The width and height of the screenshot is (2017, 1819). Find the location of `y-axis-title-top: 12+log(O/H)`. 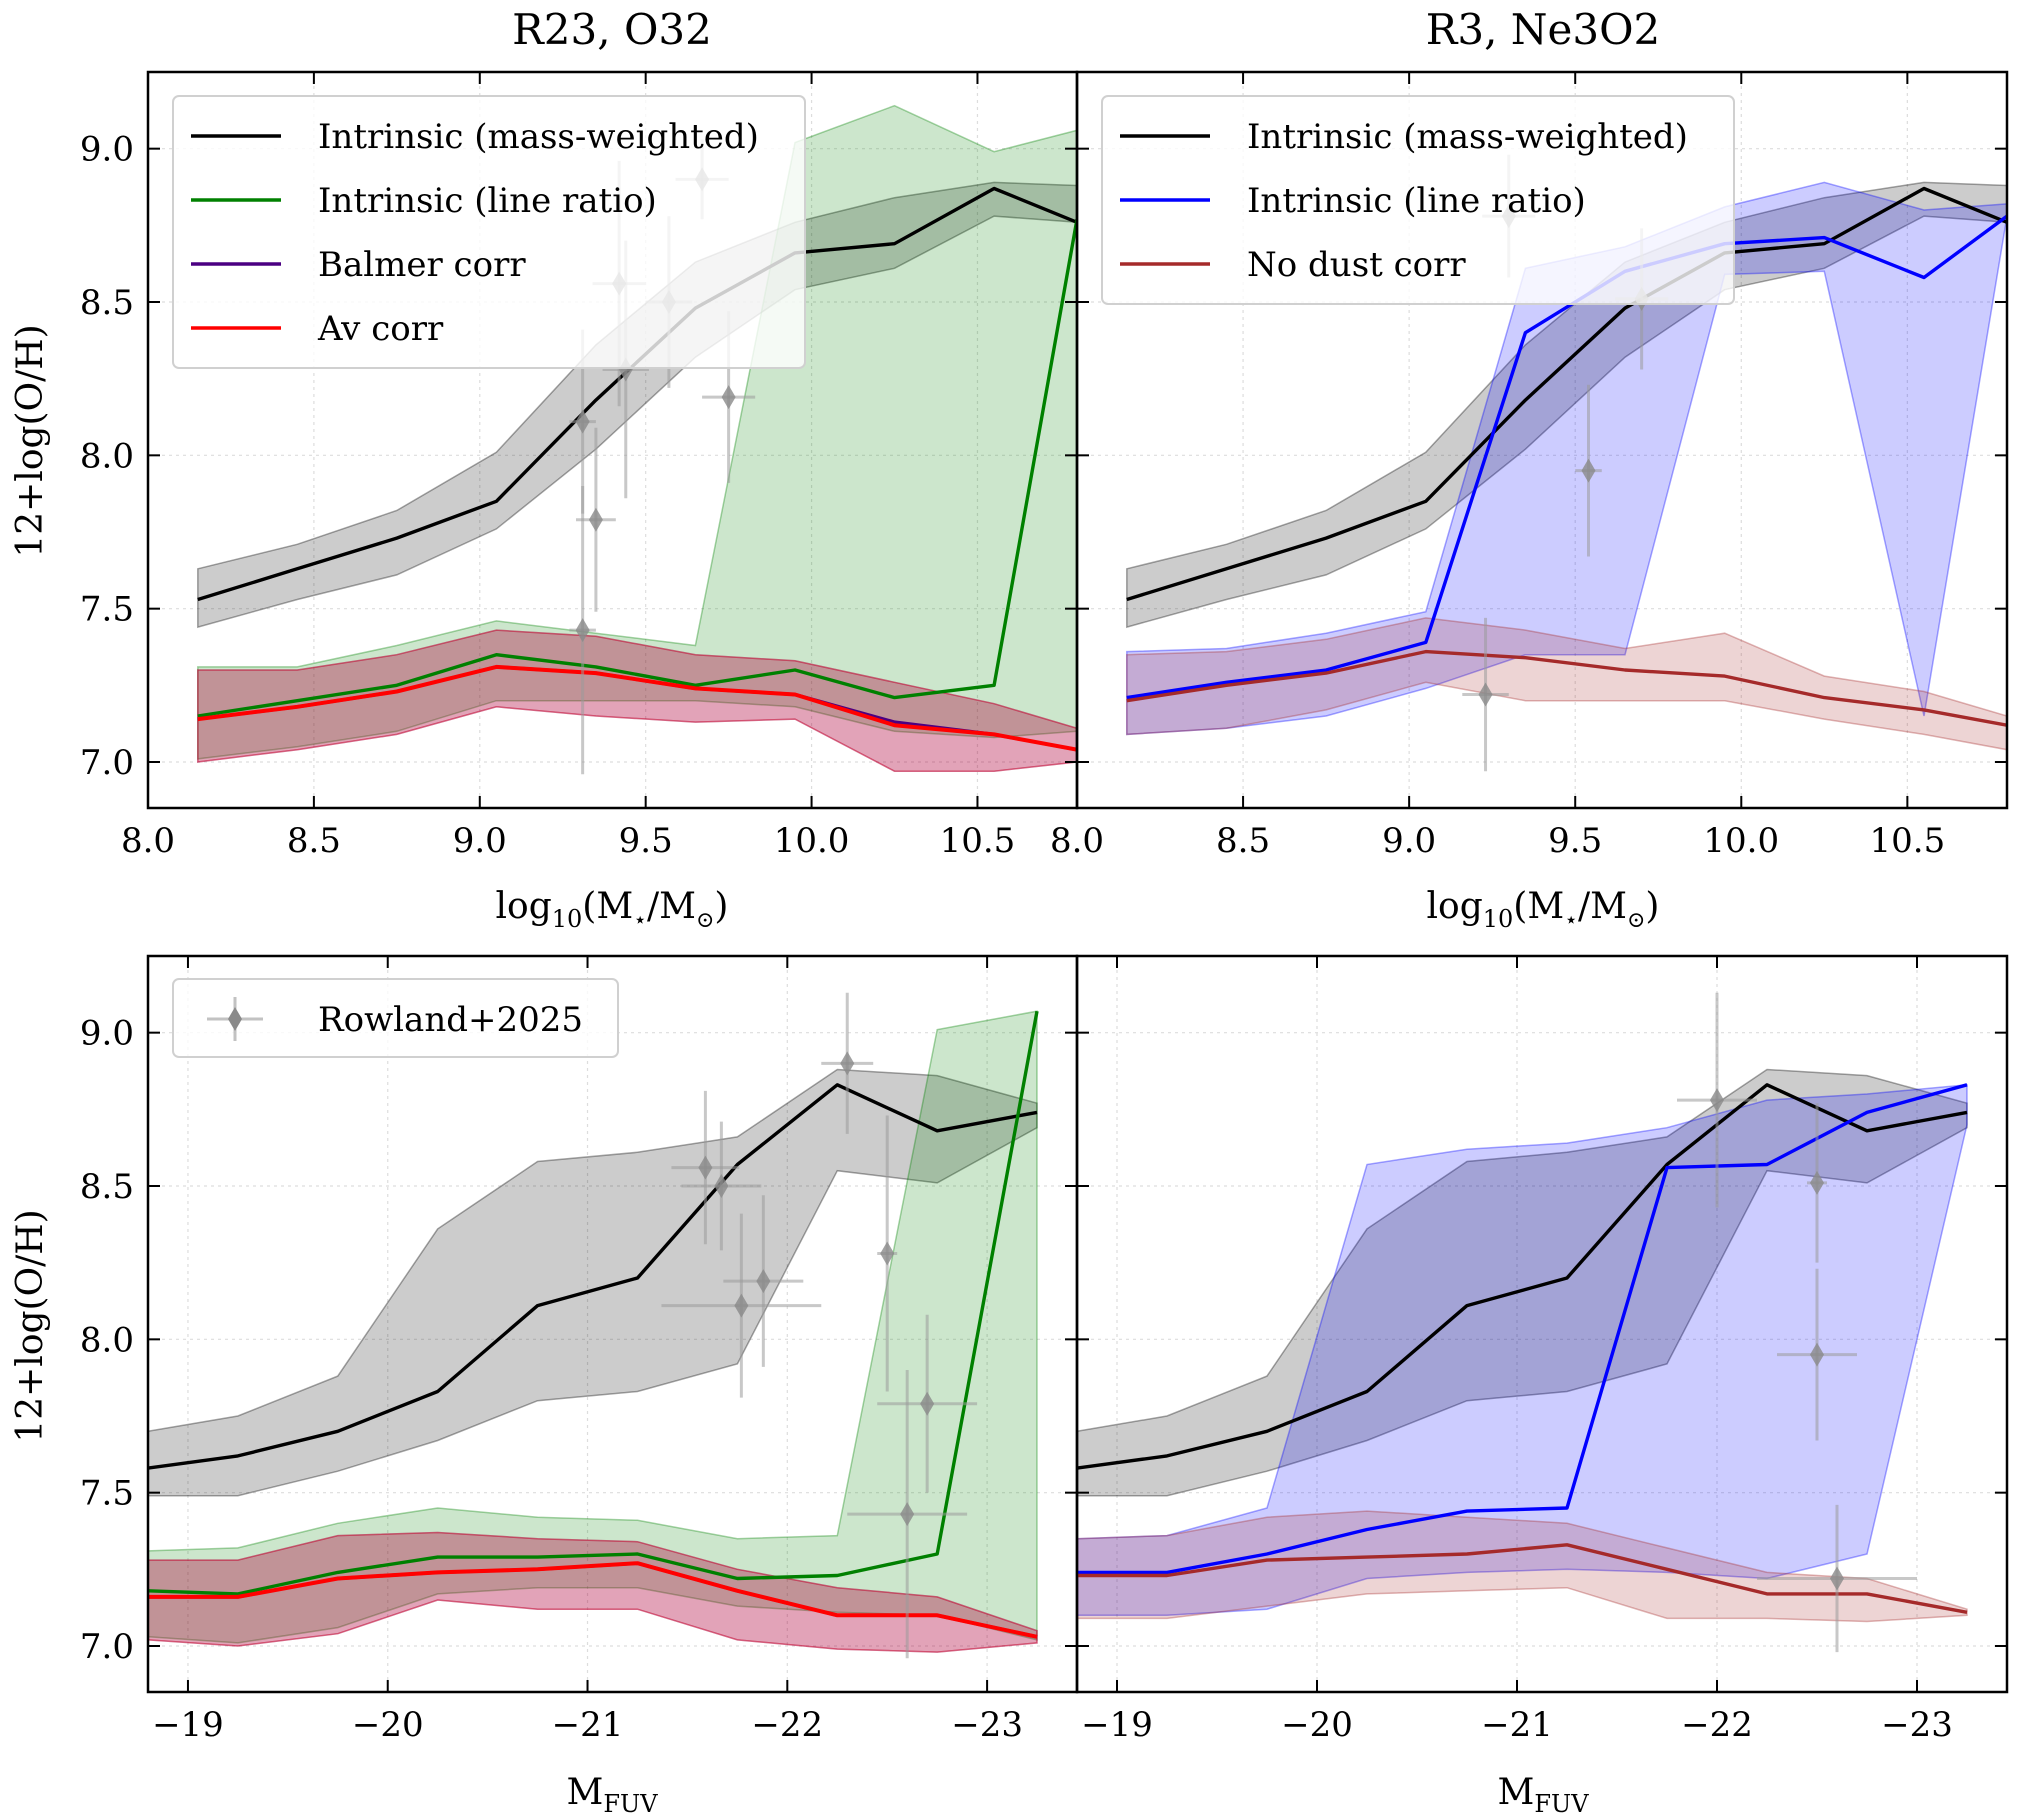

y-axis-title-top: 12+log(O/H) is located at coordinates (30, 440).